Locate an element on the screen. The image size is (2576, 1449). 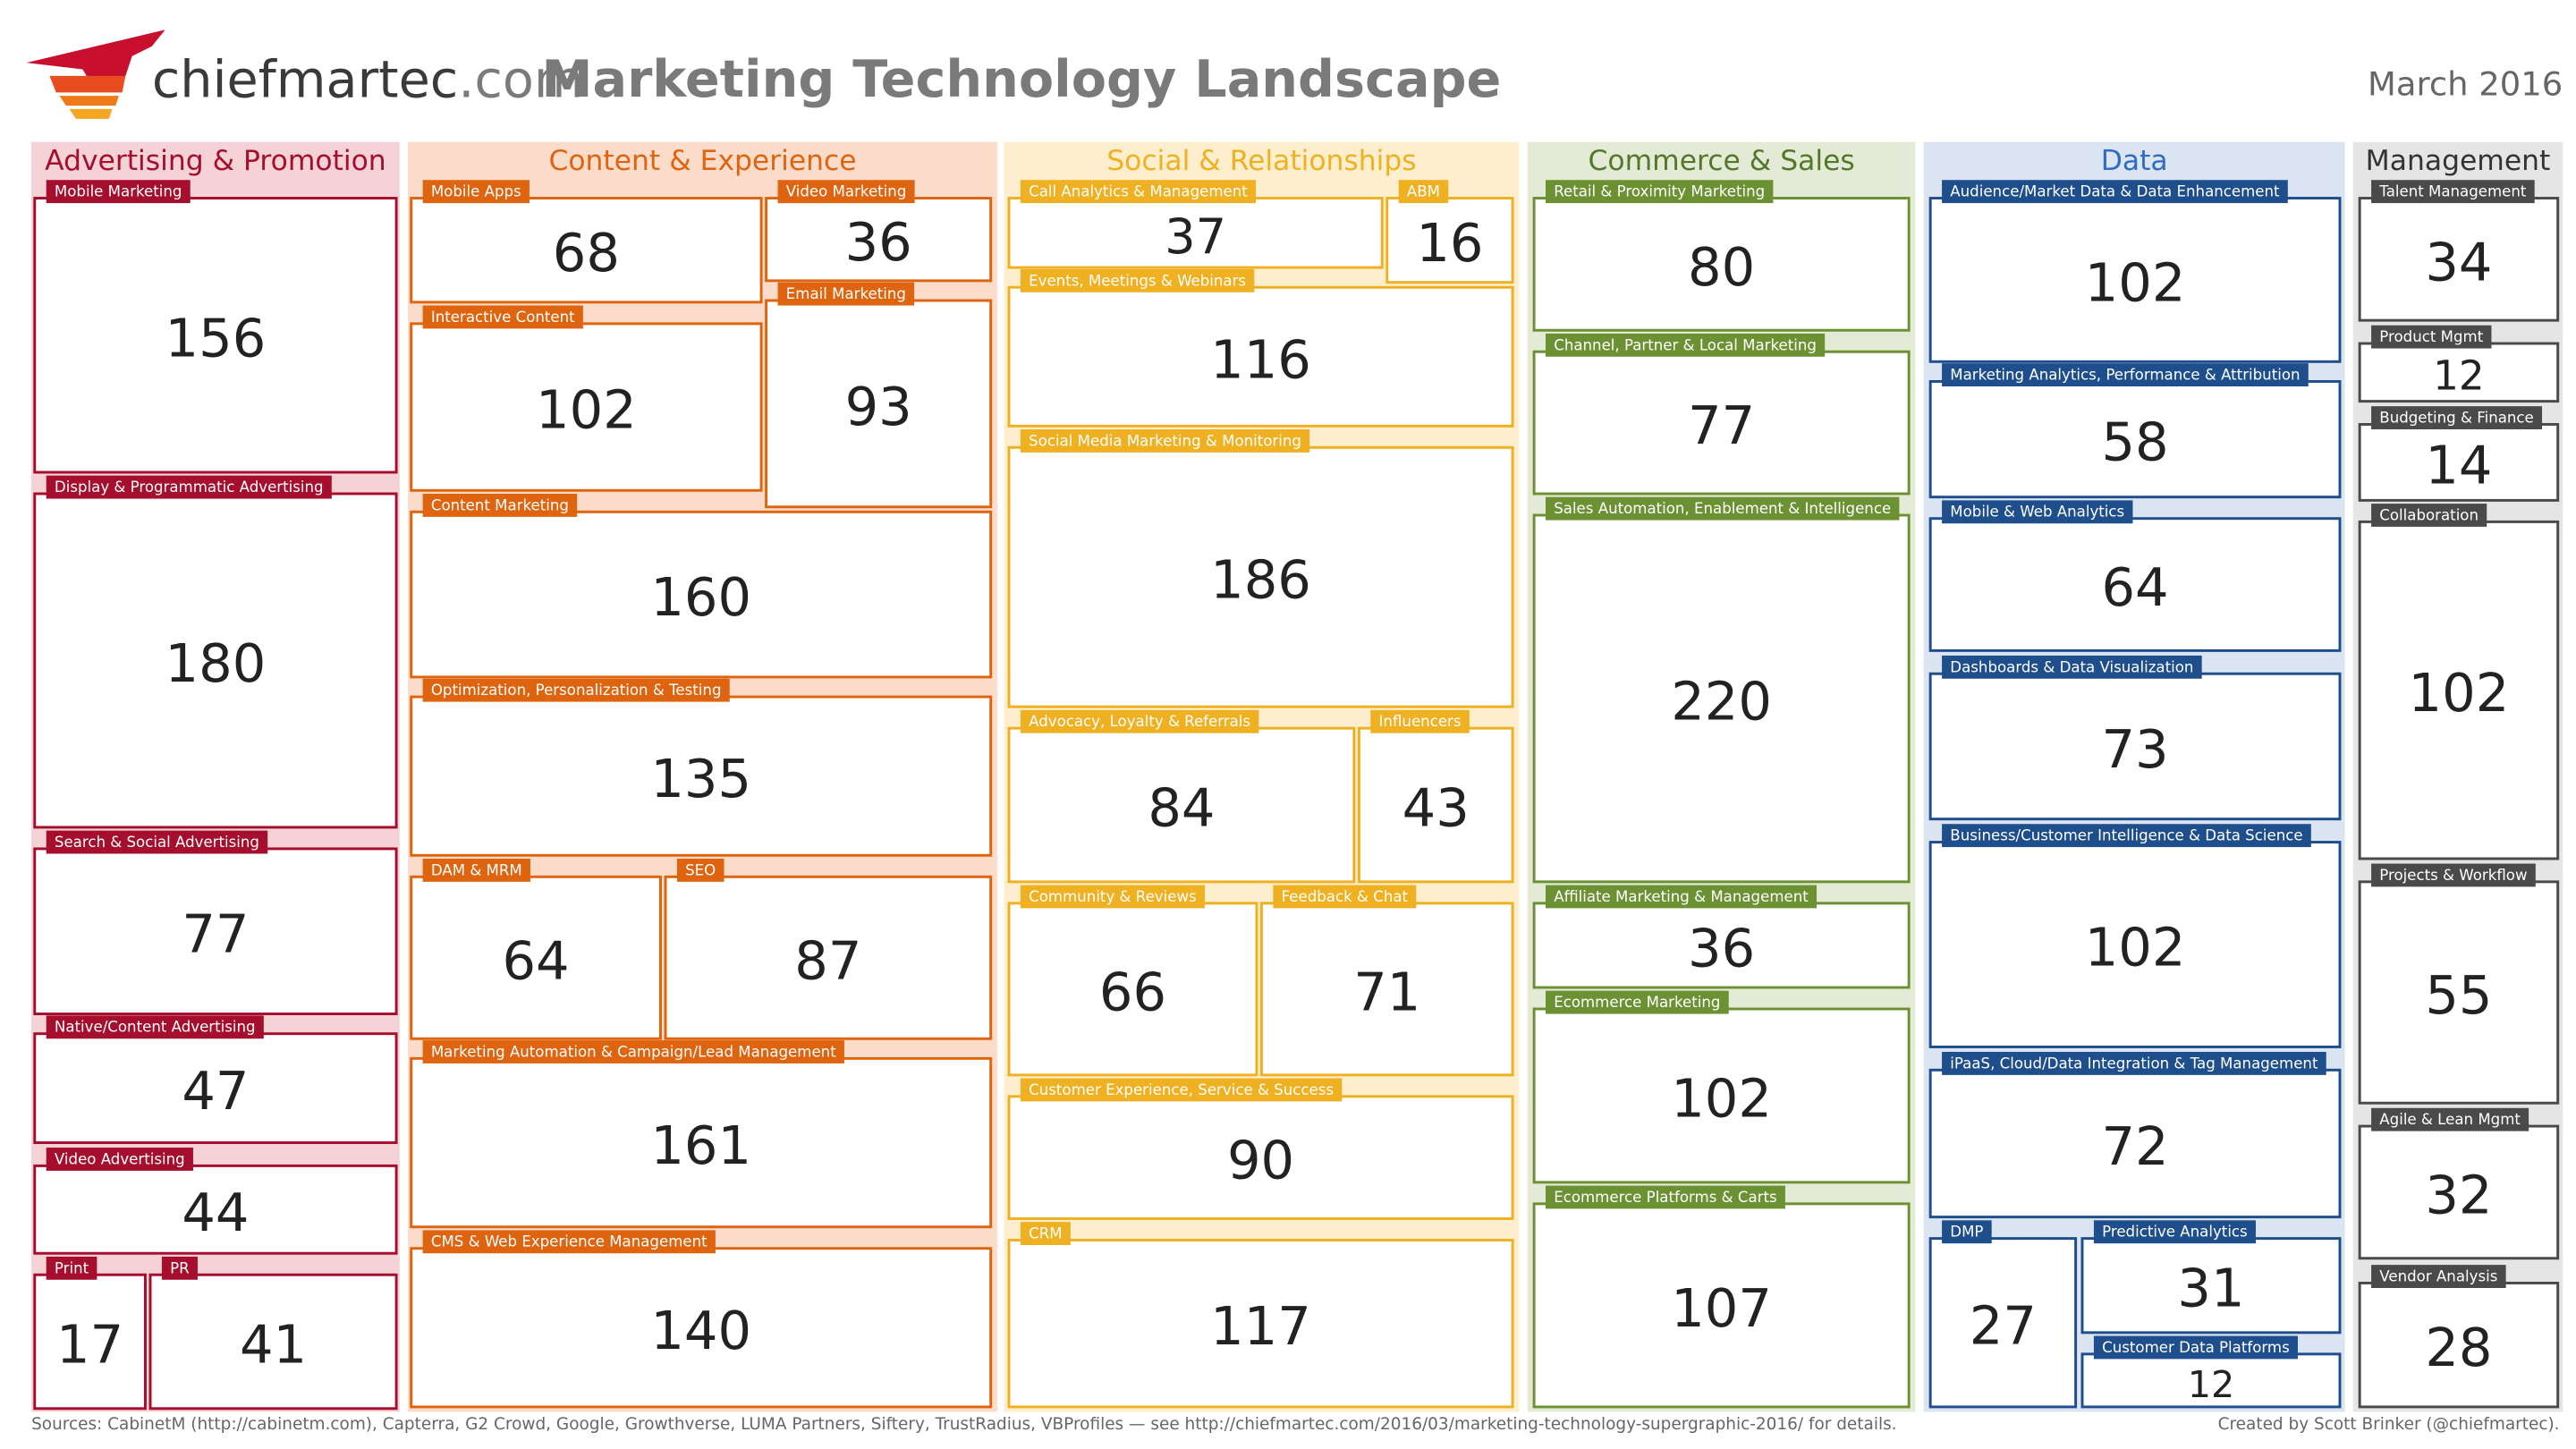
box-count: 220 is located at coordinates (1721, 701).